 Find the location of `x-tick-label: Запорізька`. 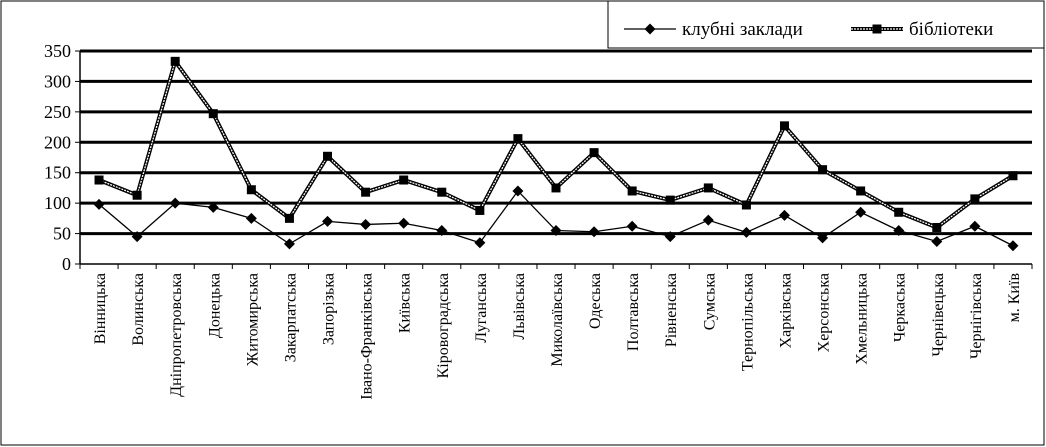

x-tick-label: Запорізька is located at coordinates (329, 309).